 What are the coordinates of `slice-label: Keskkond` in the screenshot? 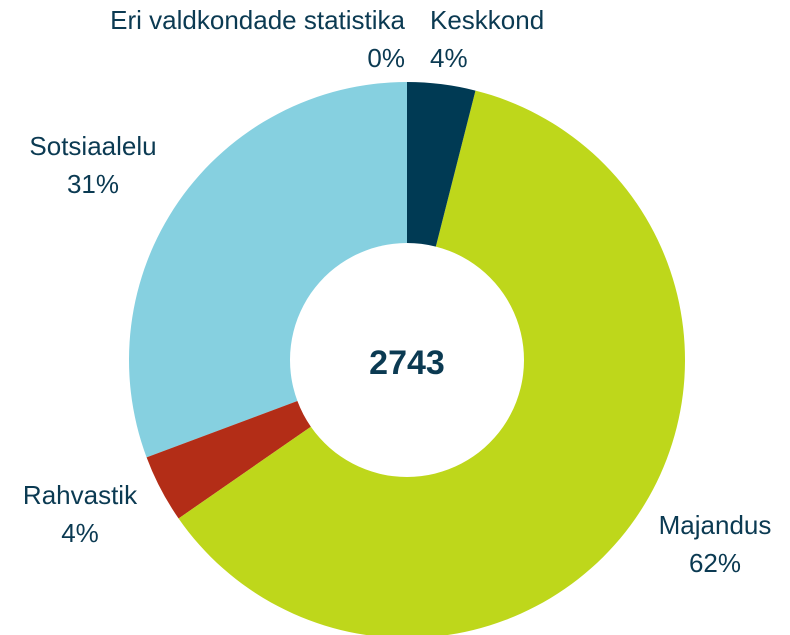 It's located at (487, 20).